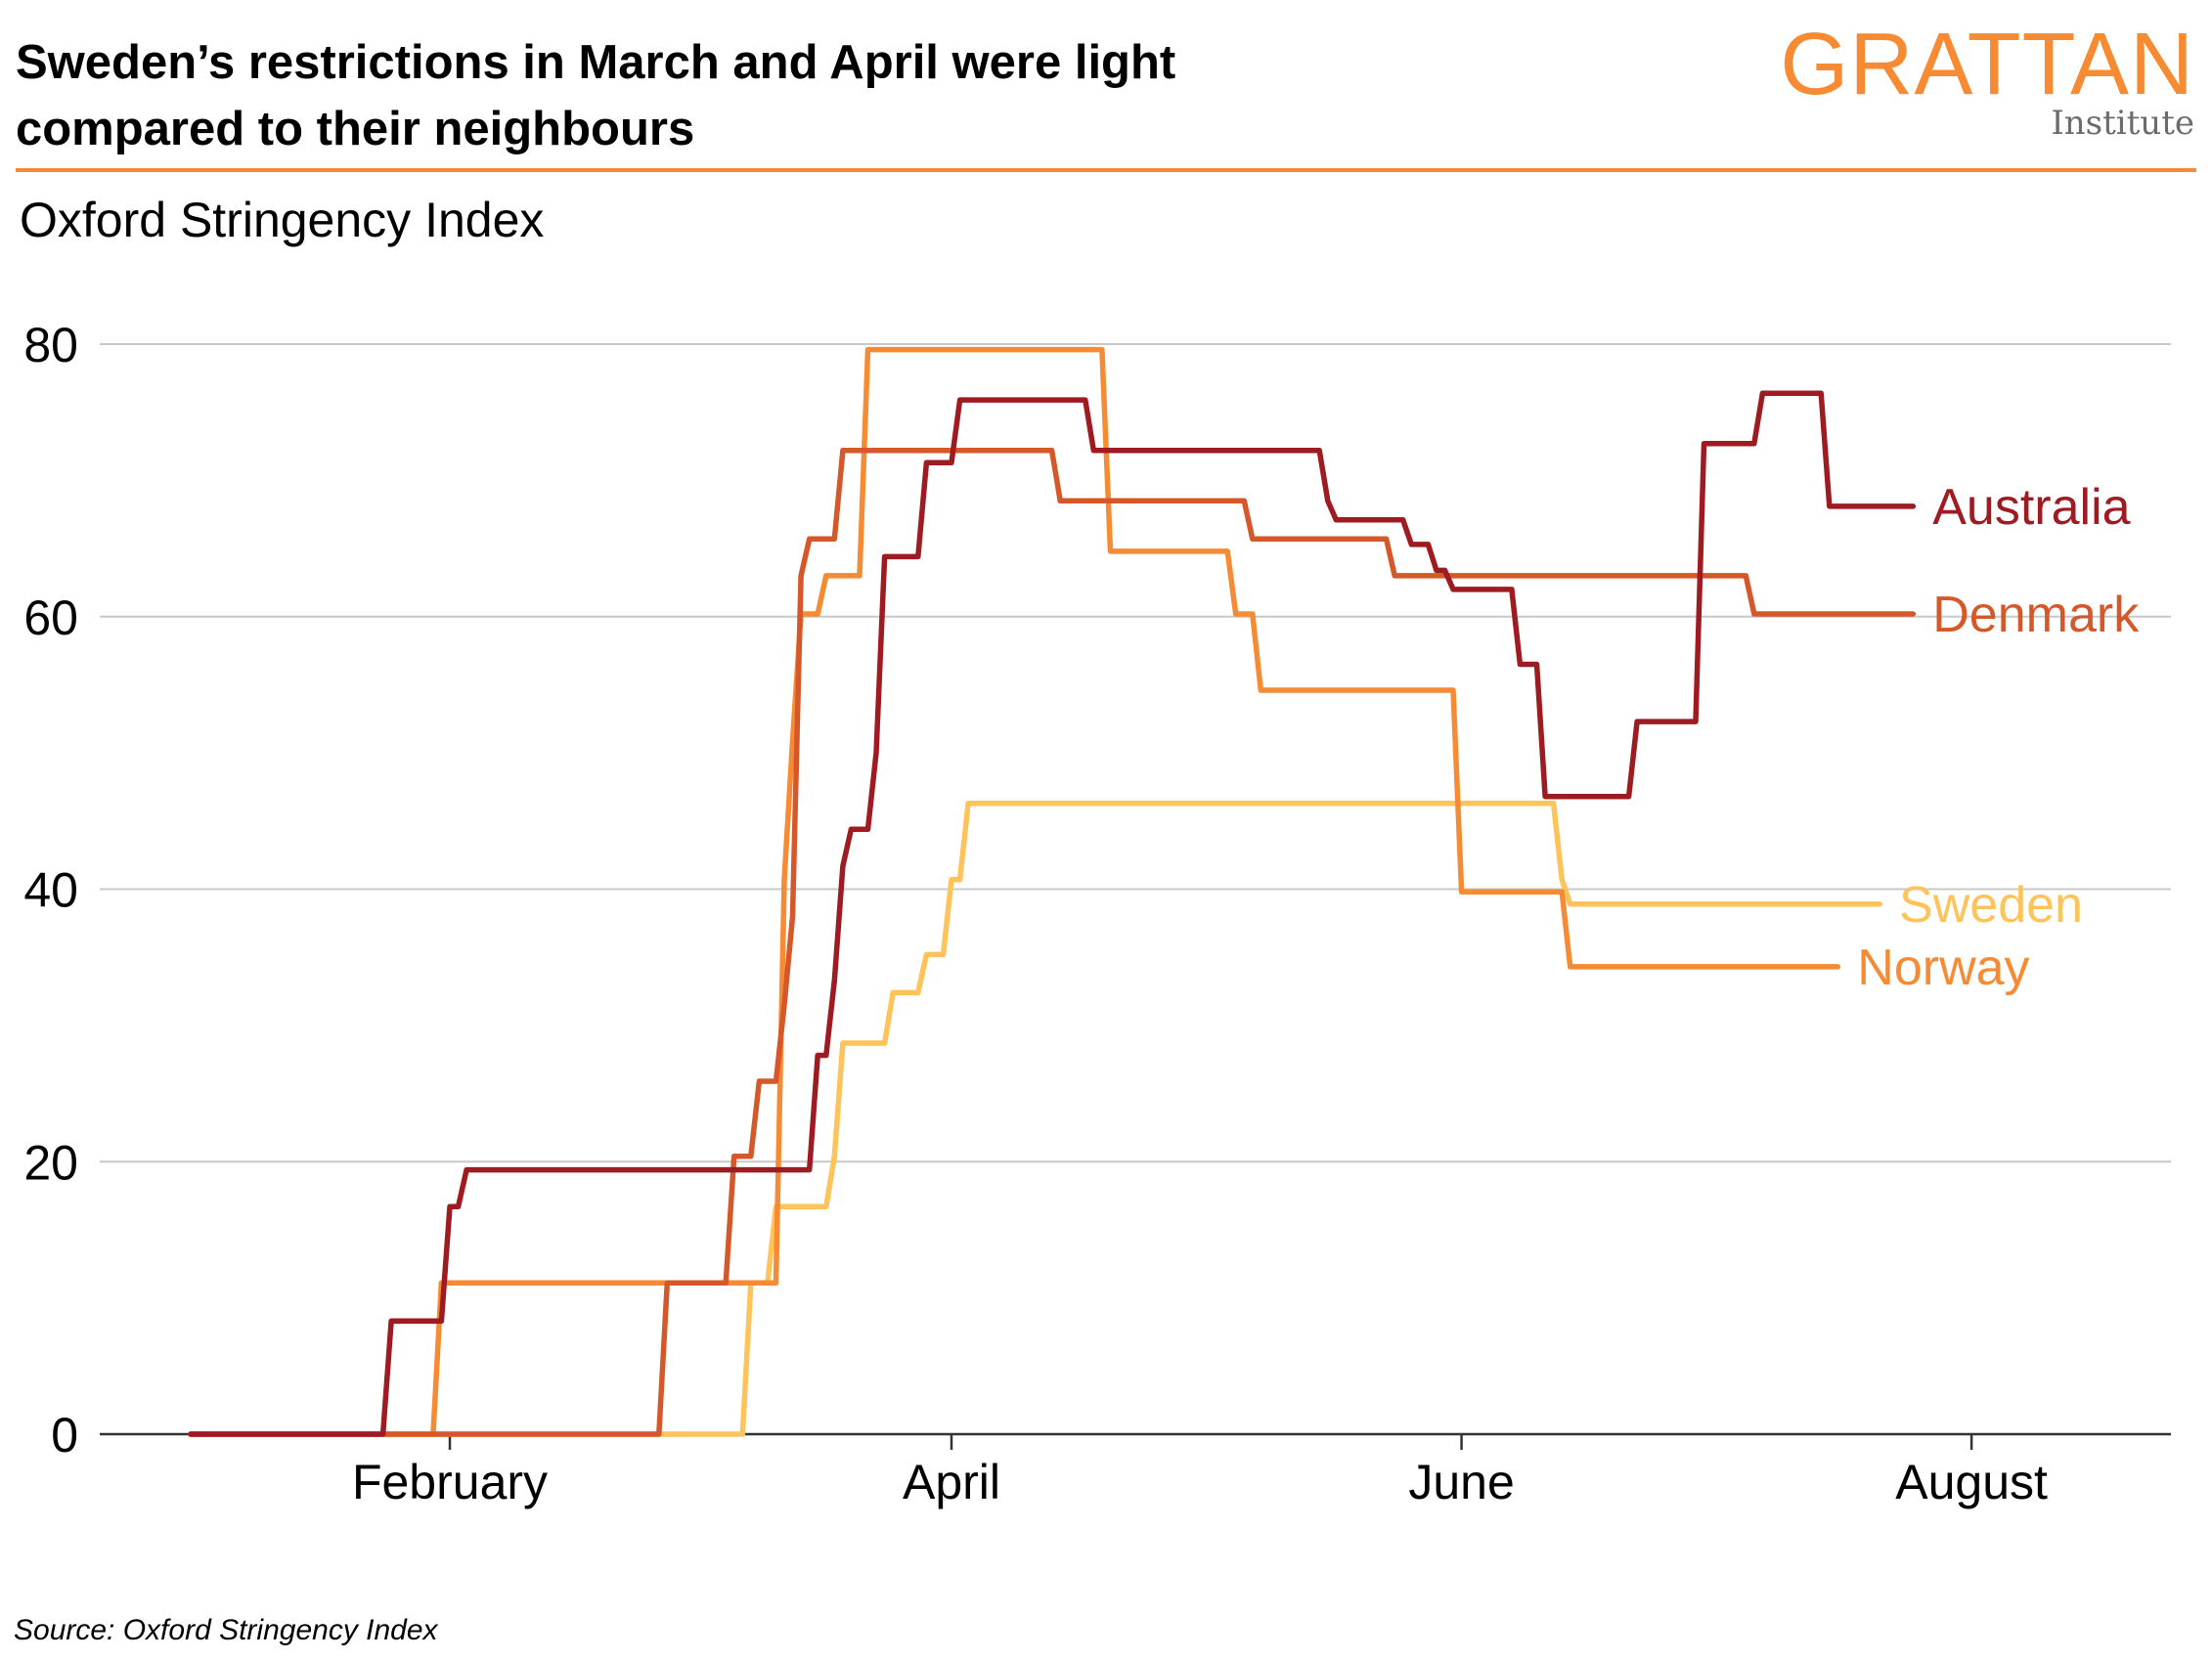  I want to click on y-tick-label: 80, so click(50, 345).